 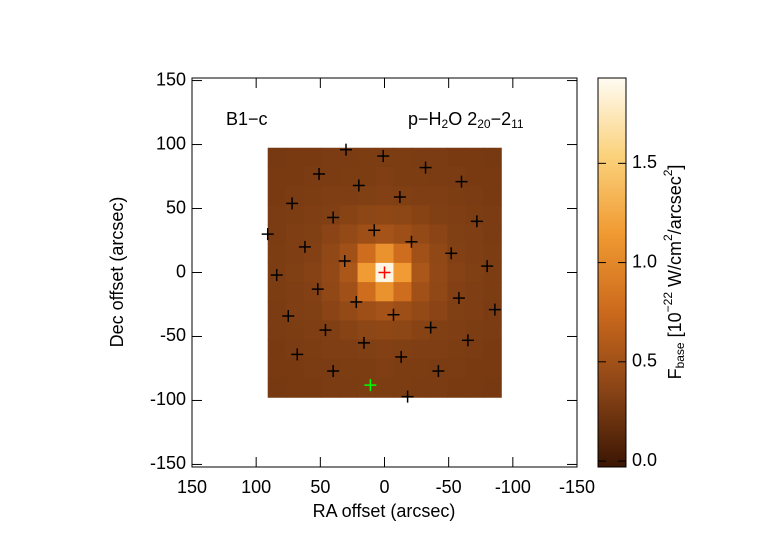 I want to click on x-tick-label: -100, so click(x=513, y=487).